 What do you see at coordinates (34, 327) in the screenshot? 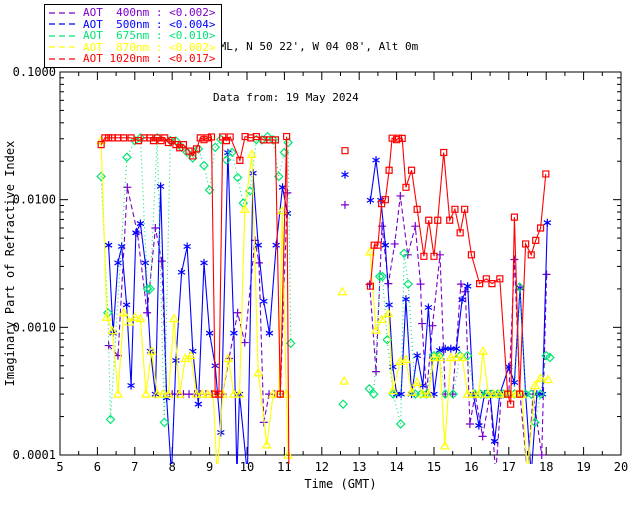
I see `y-tick-label: 0.0010` at bounding box center [34, 327].